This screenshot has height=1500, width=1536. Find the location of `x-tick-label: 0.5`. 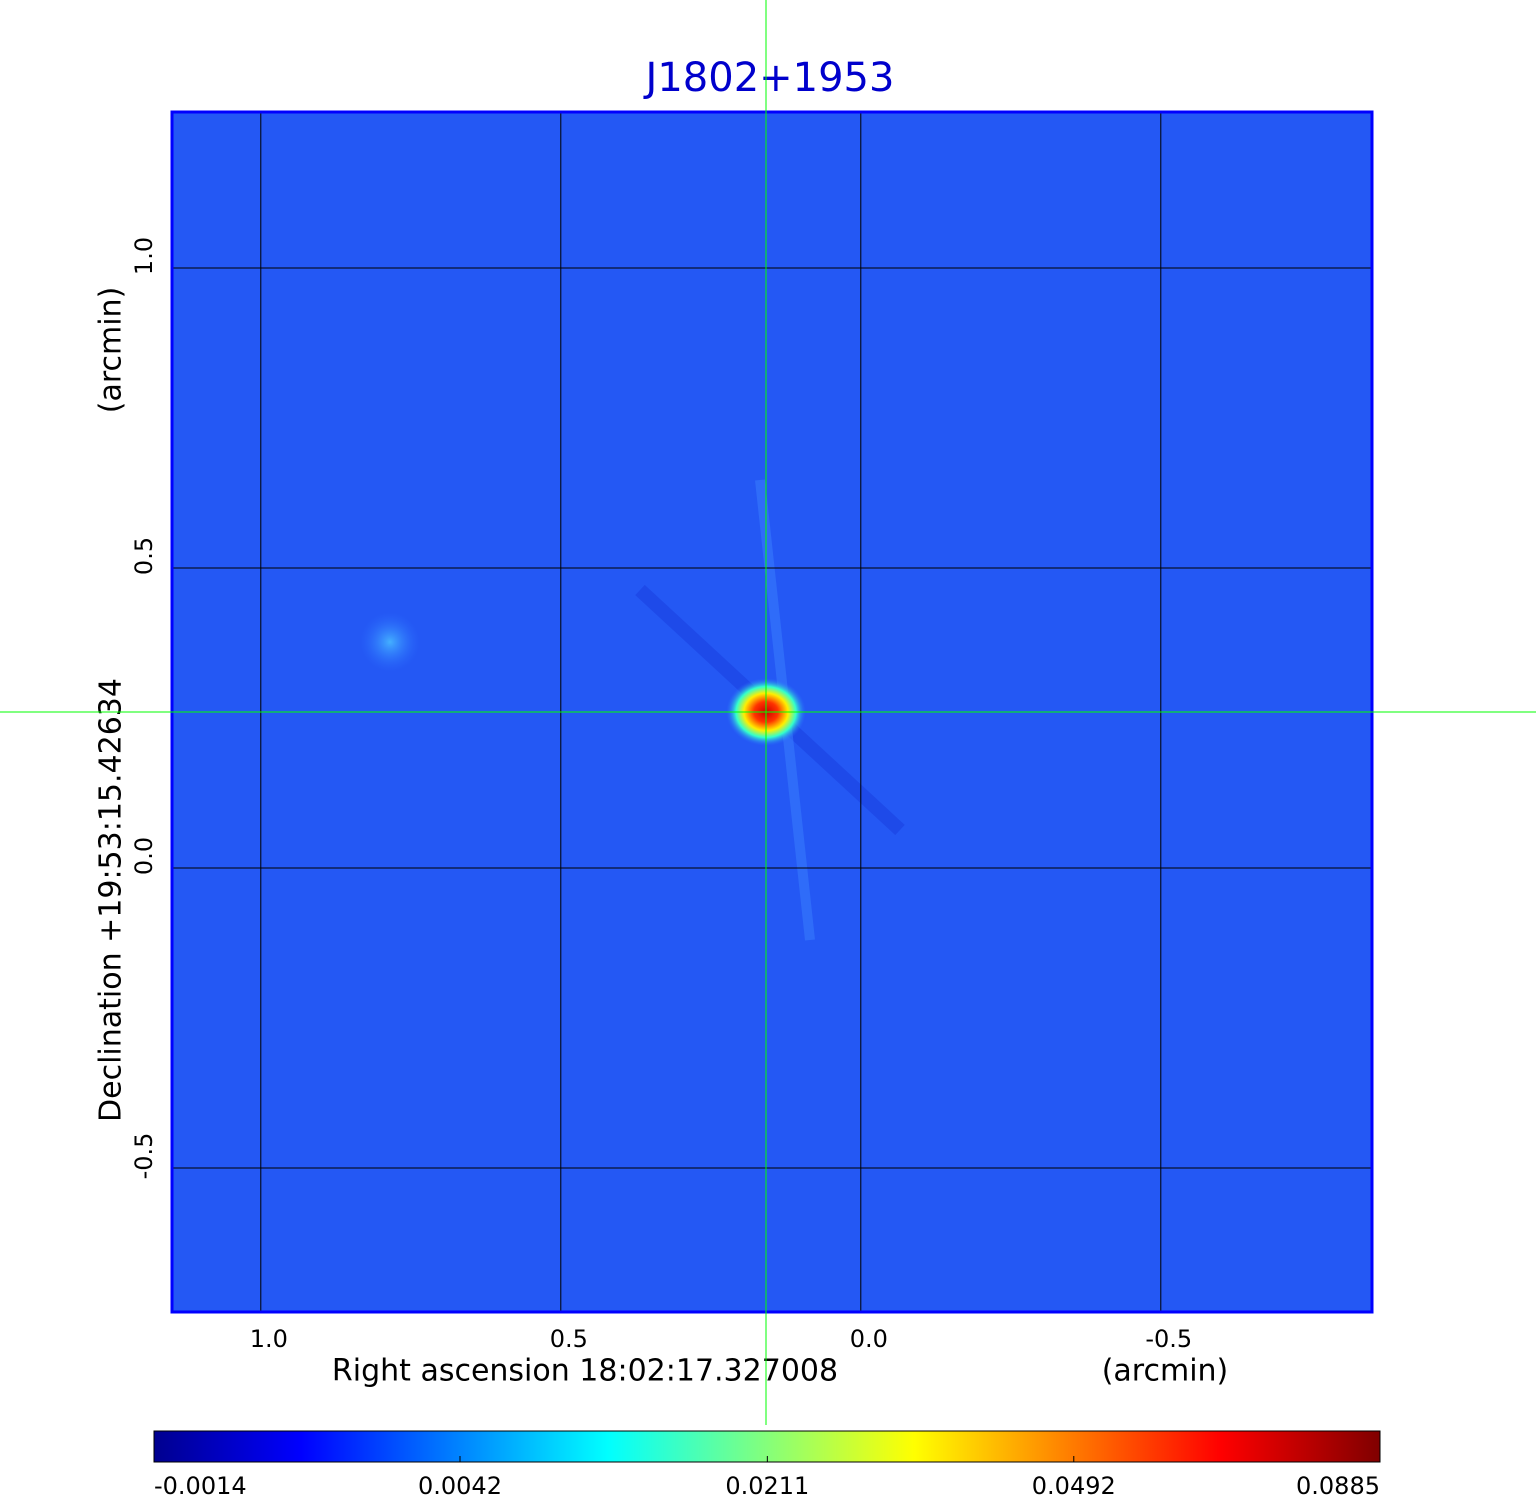

x-tick-label: 0.5 is located at coordinates (569, 1339).